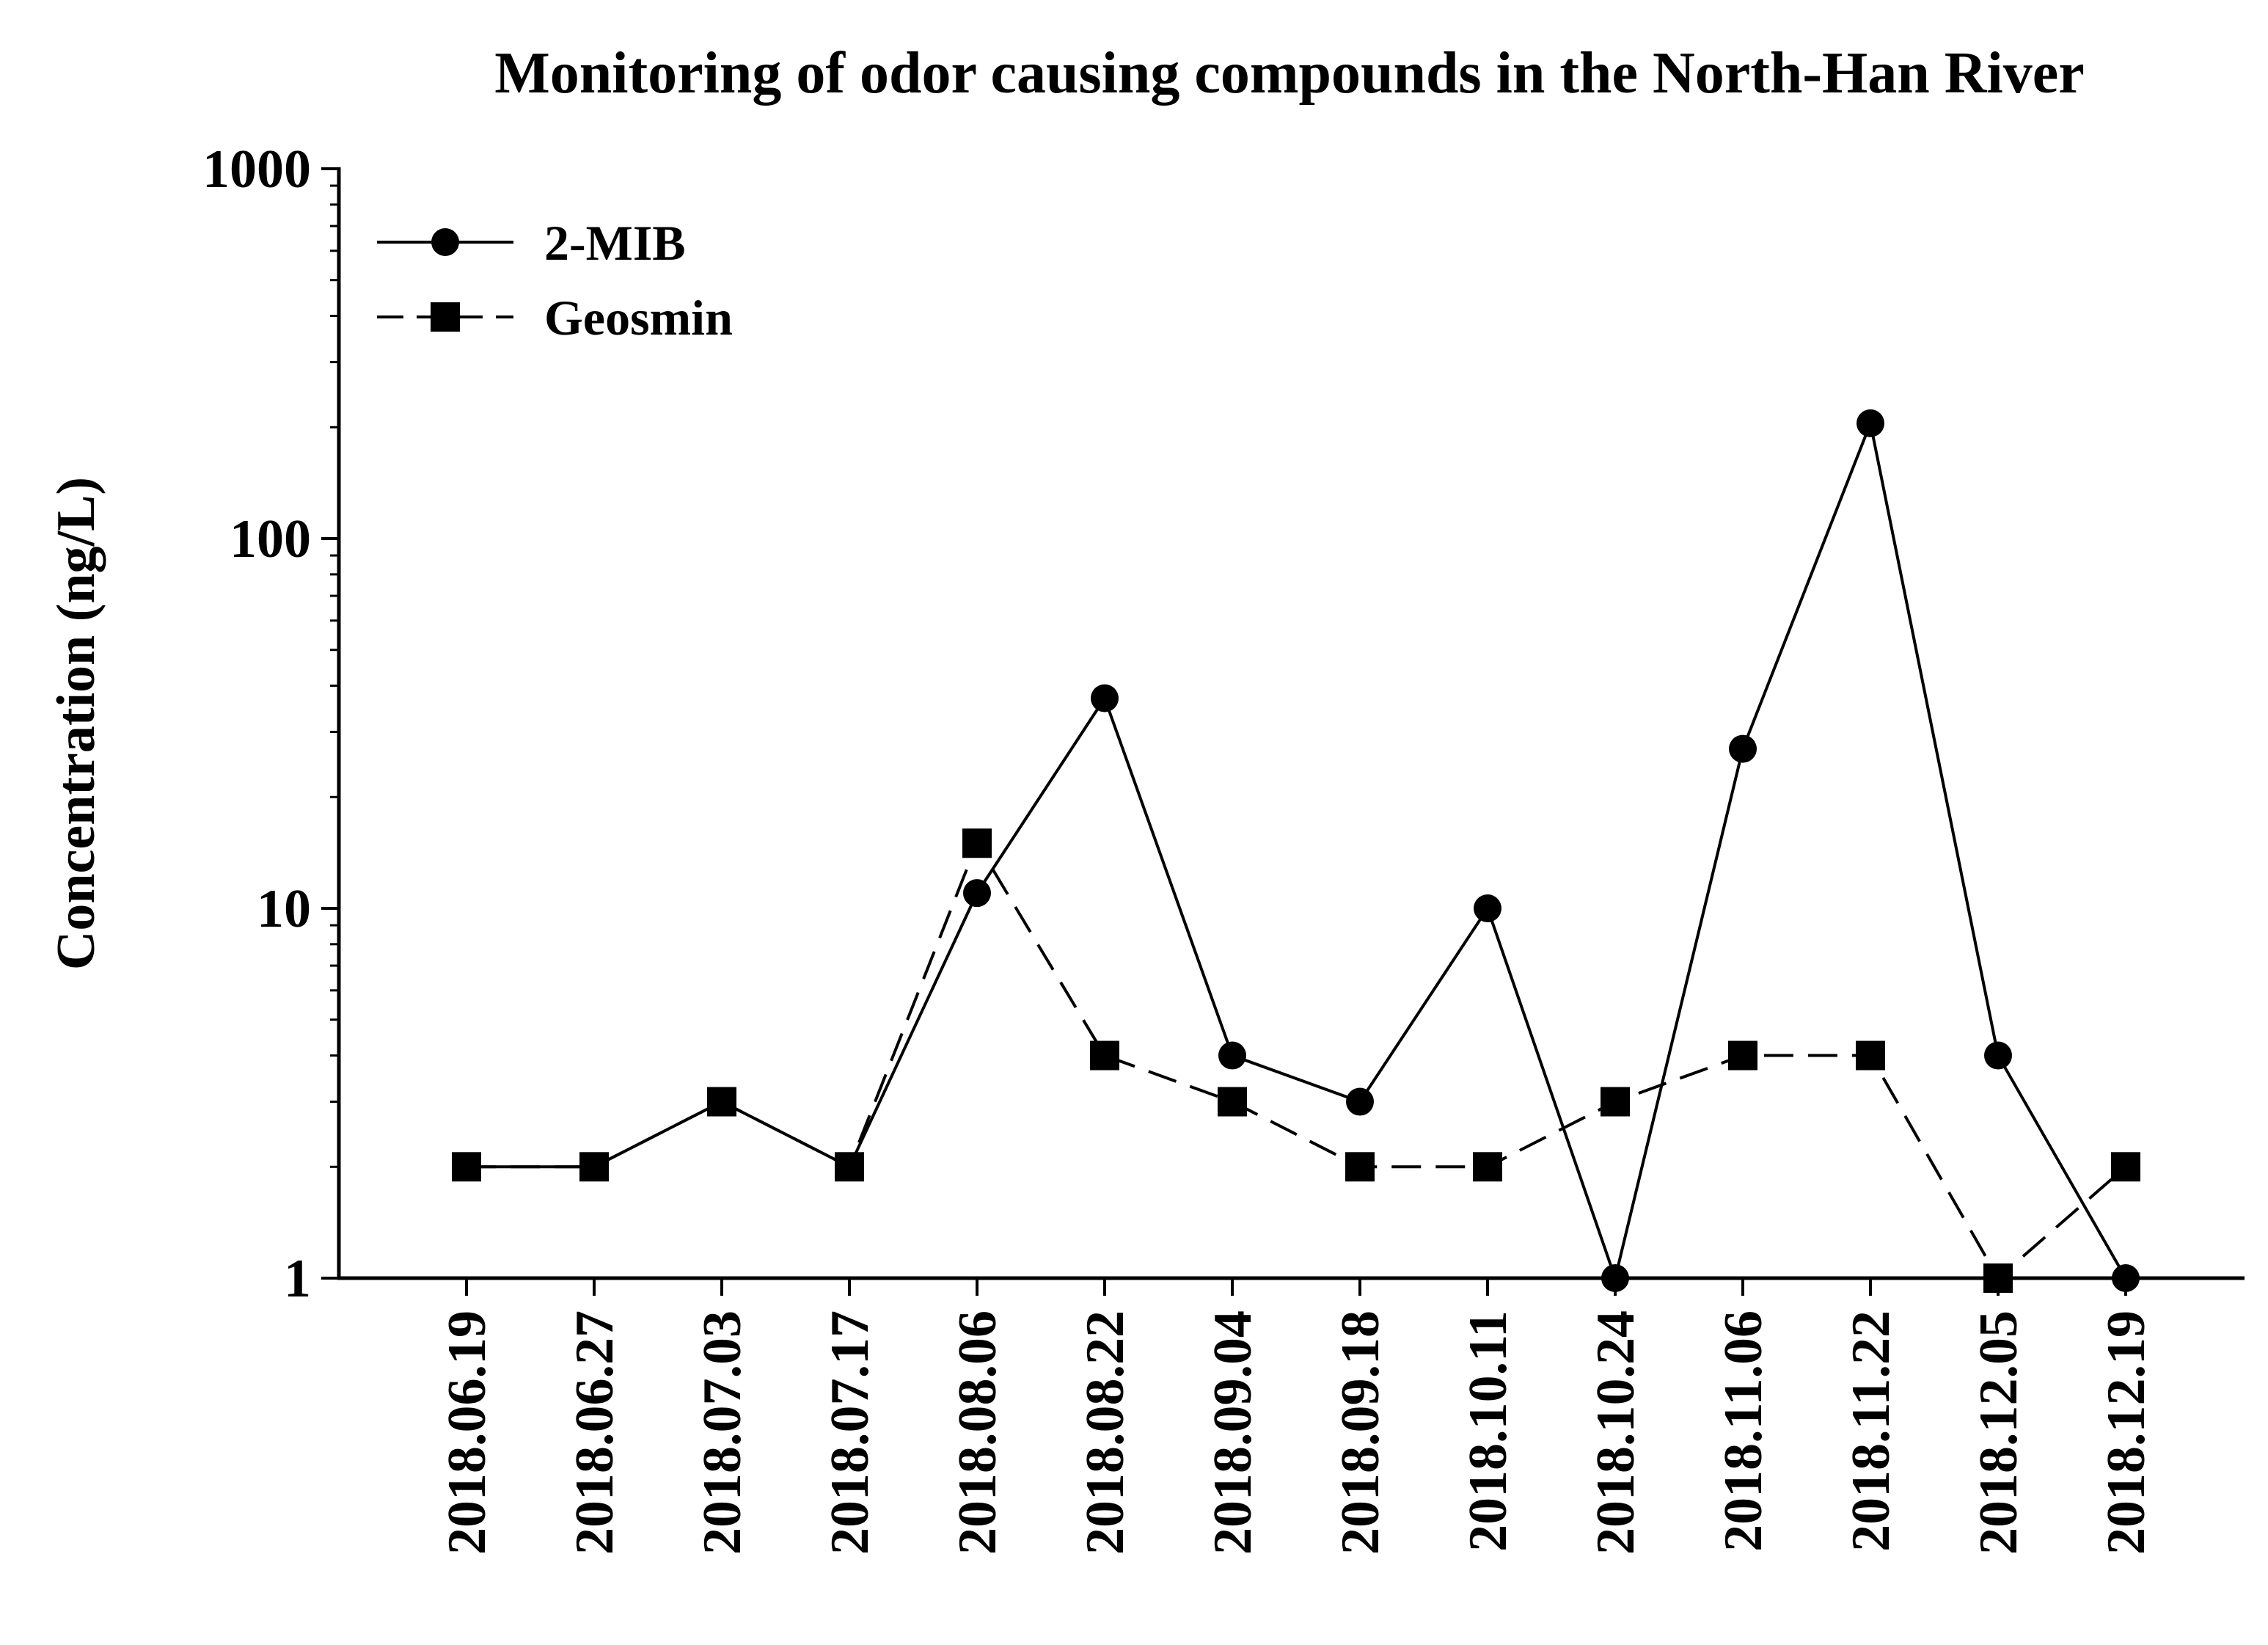 This screenshot has width=2268, height=1645. I want to click on x-tick-label: 2018.08.06, so click(978, 1432).